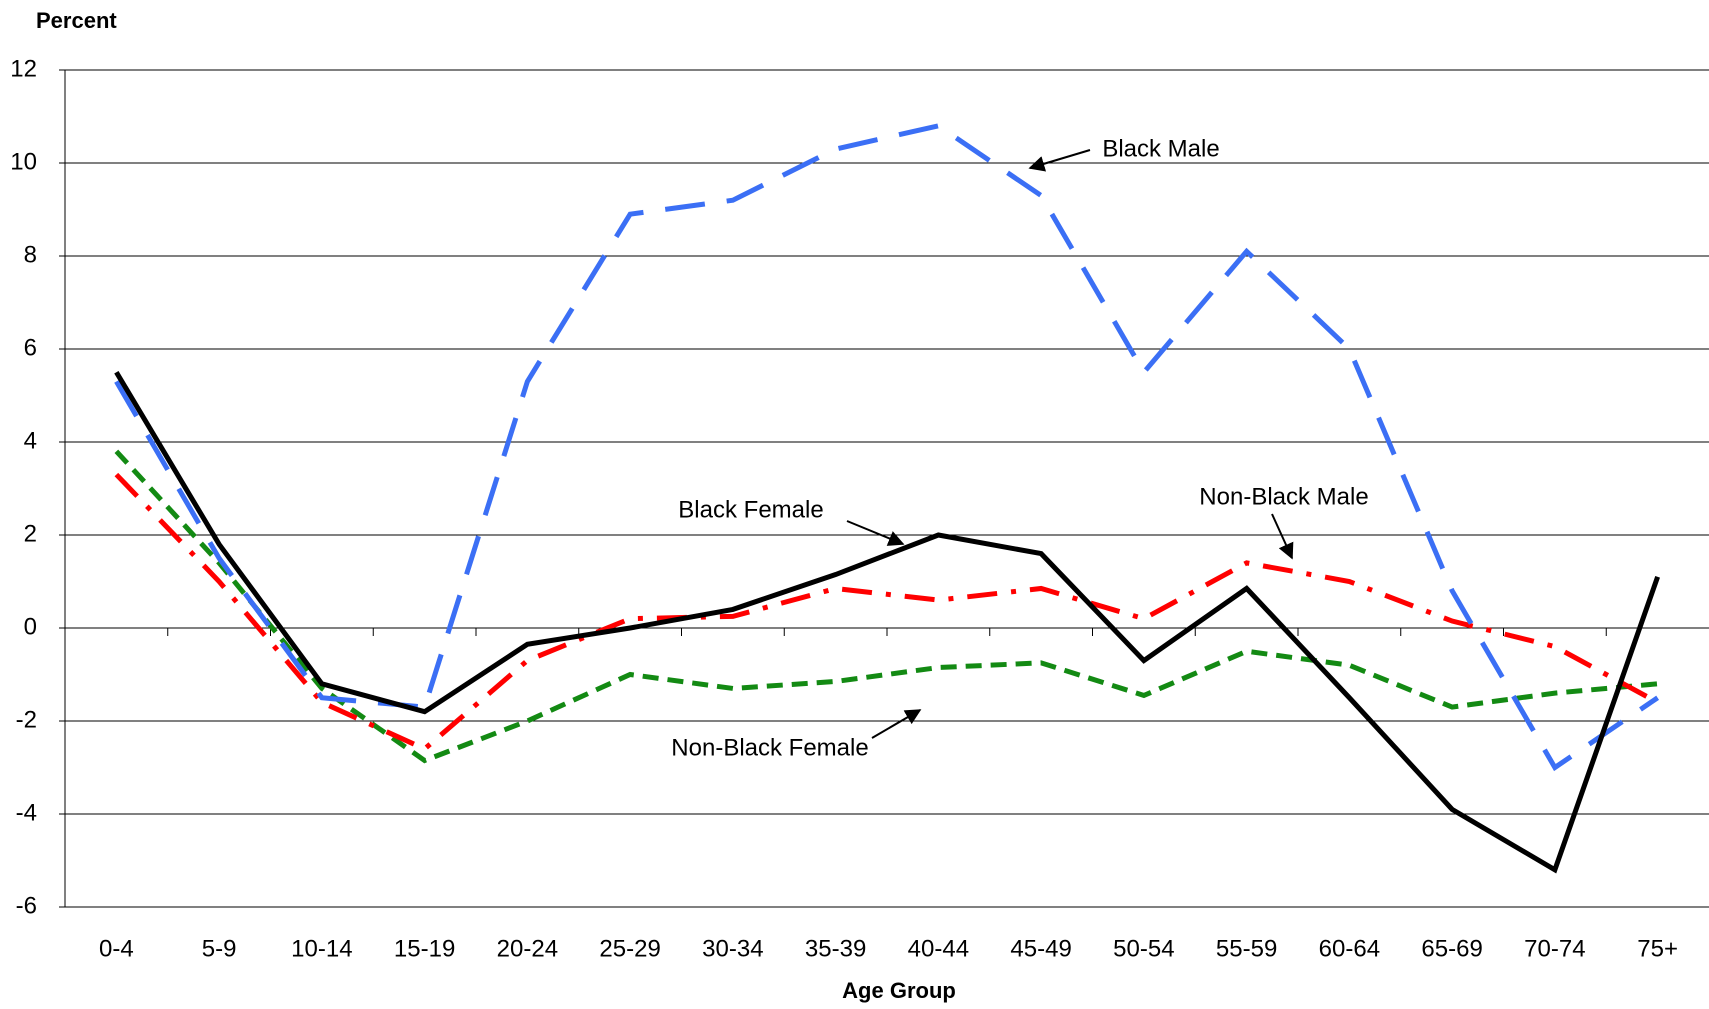 The image size is (1709, 1009). I want to click on y-tick-label: 12, so click(23, 68).